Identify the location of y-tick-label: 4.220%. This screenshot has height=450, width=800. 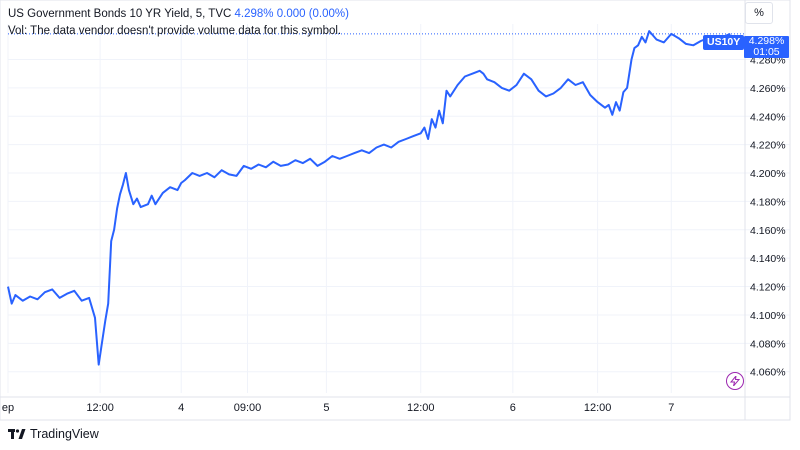
(768, 146).